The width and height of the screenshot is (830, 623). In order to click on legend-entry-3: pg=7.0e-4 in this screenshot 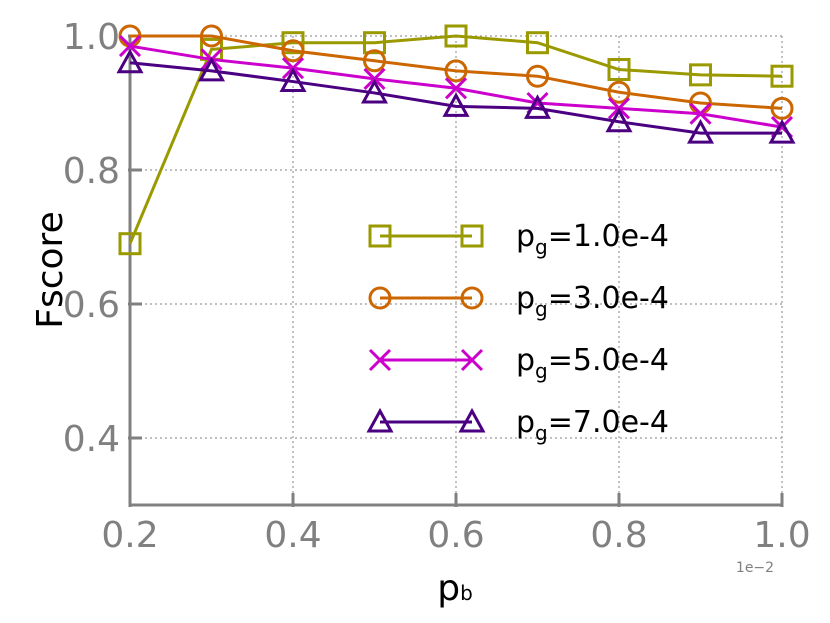, I will do `click(517, 425)`.